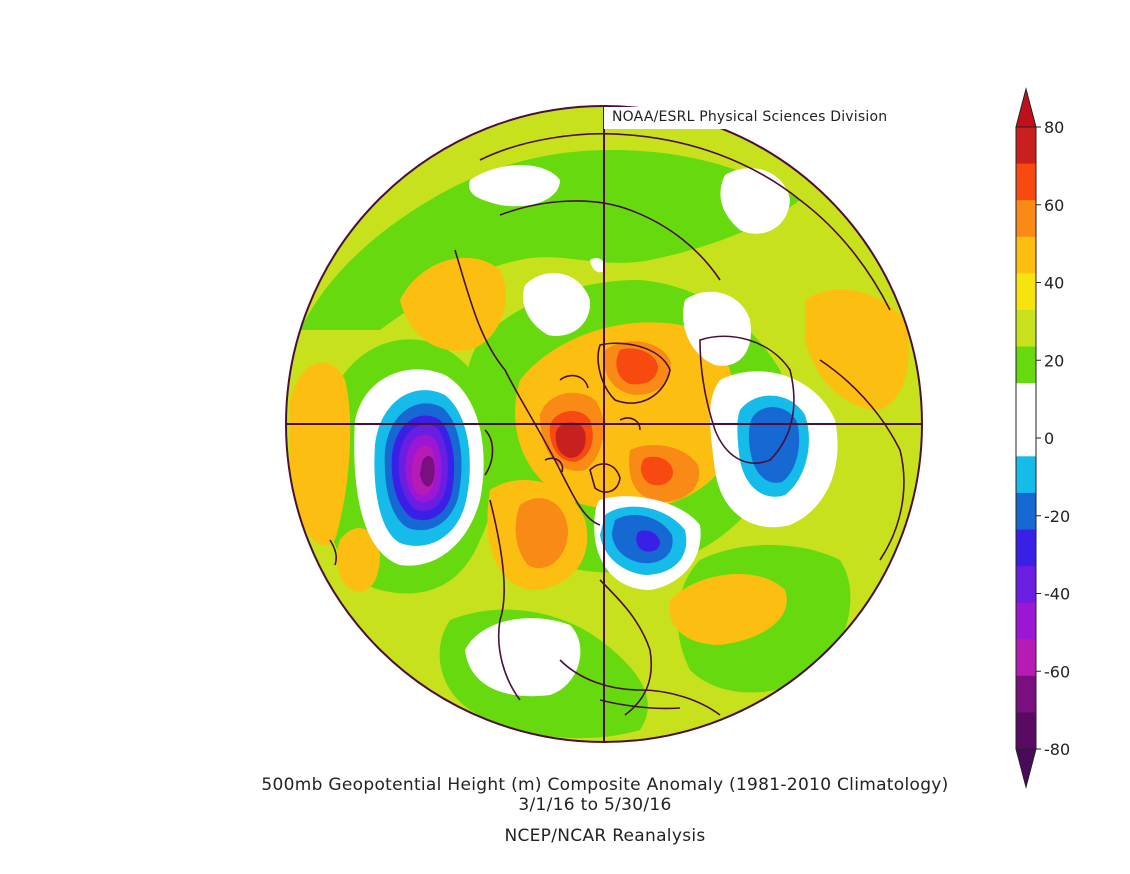 The width and height of the screenshot is (1130, 874). I want to click on white-zone-n, so click(598, 265).